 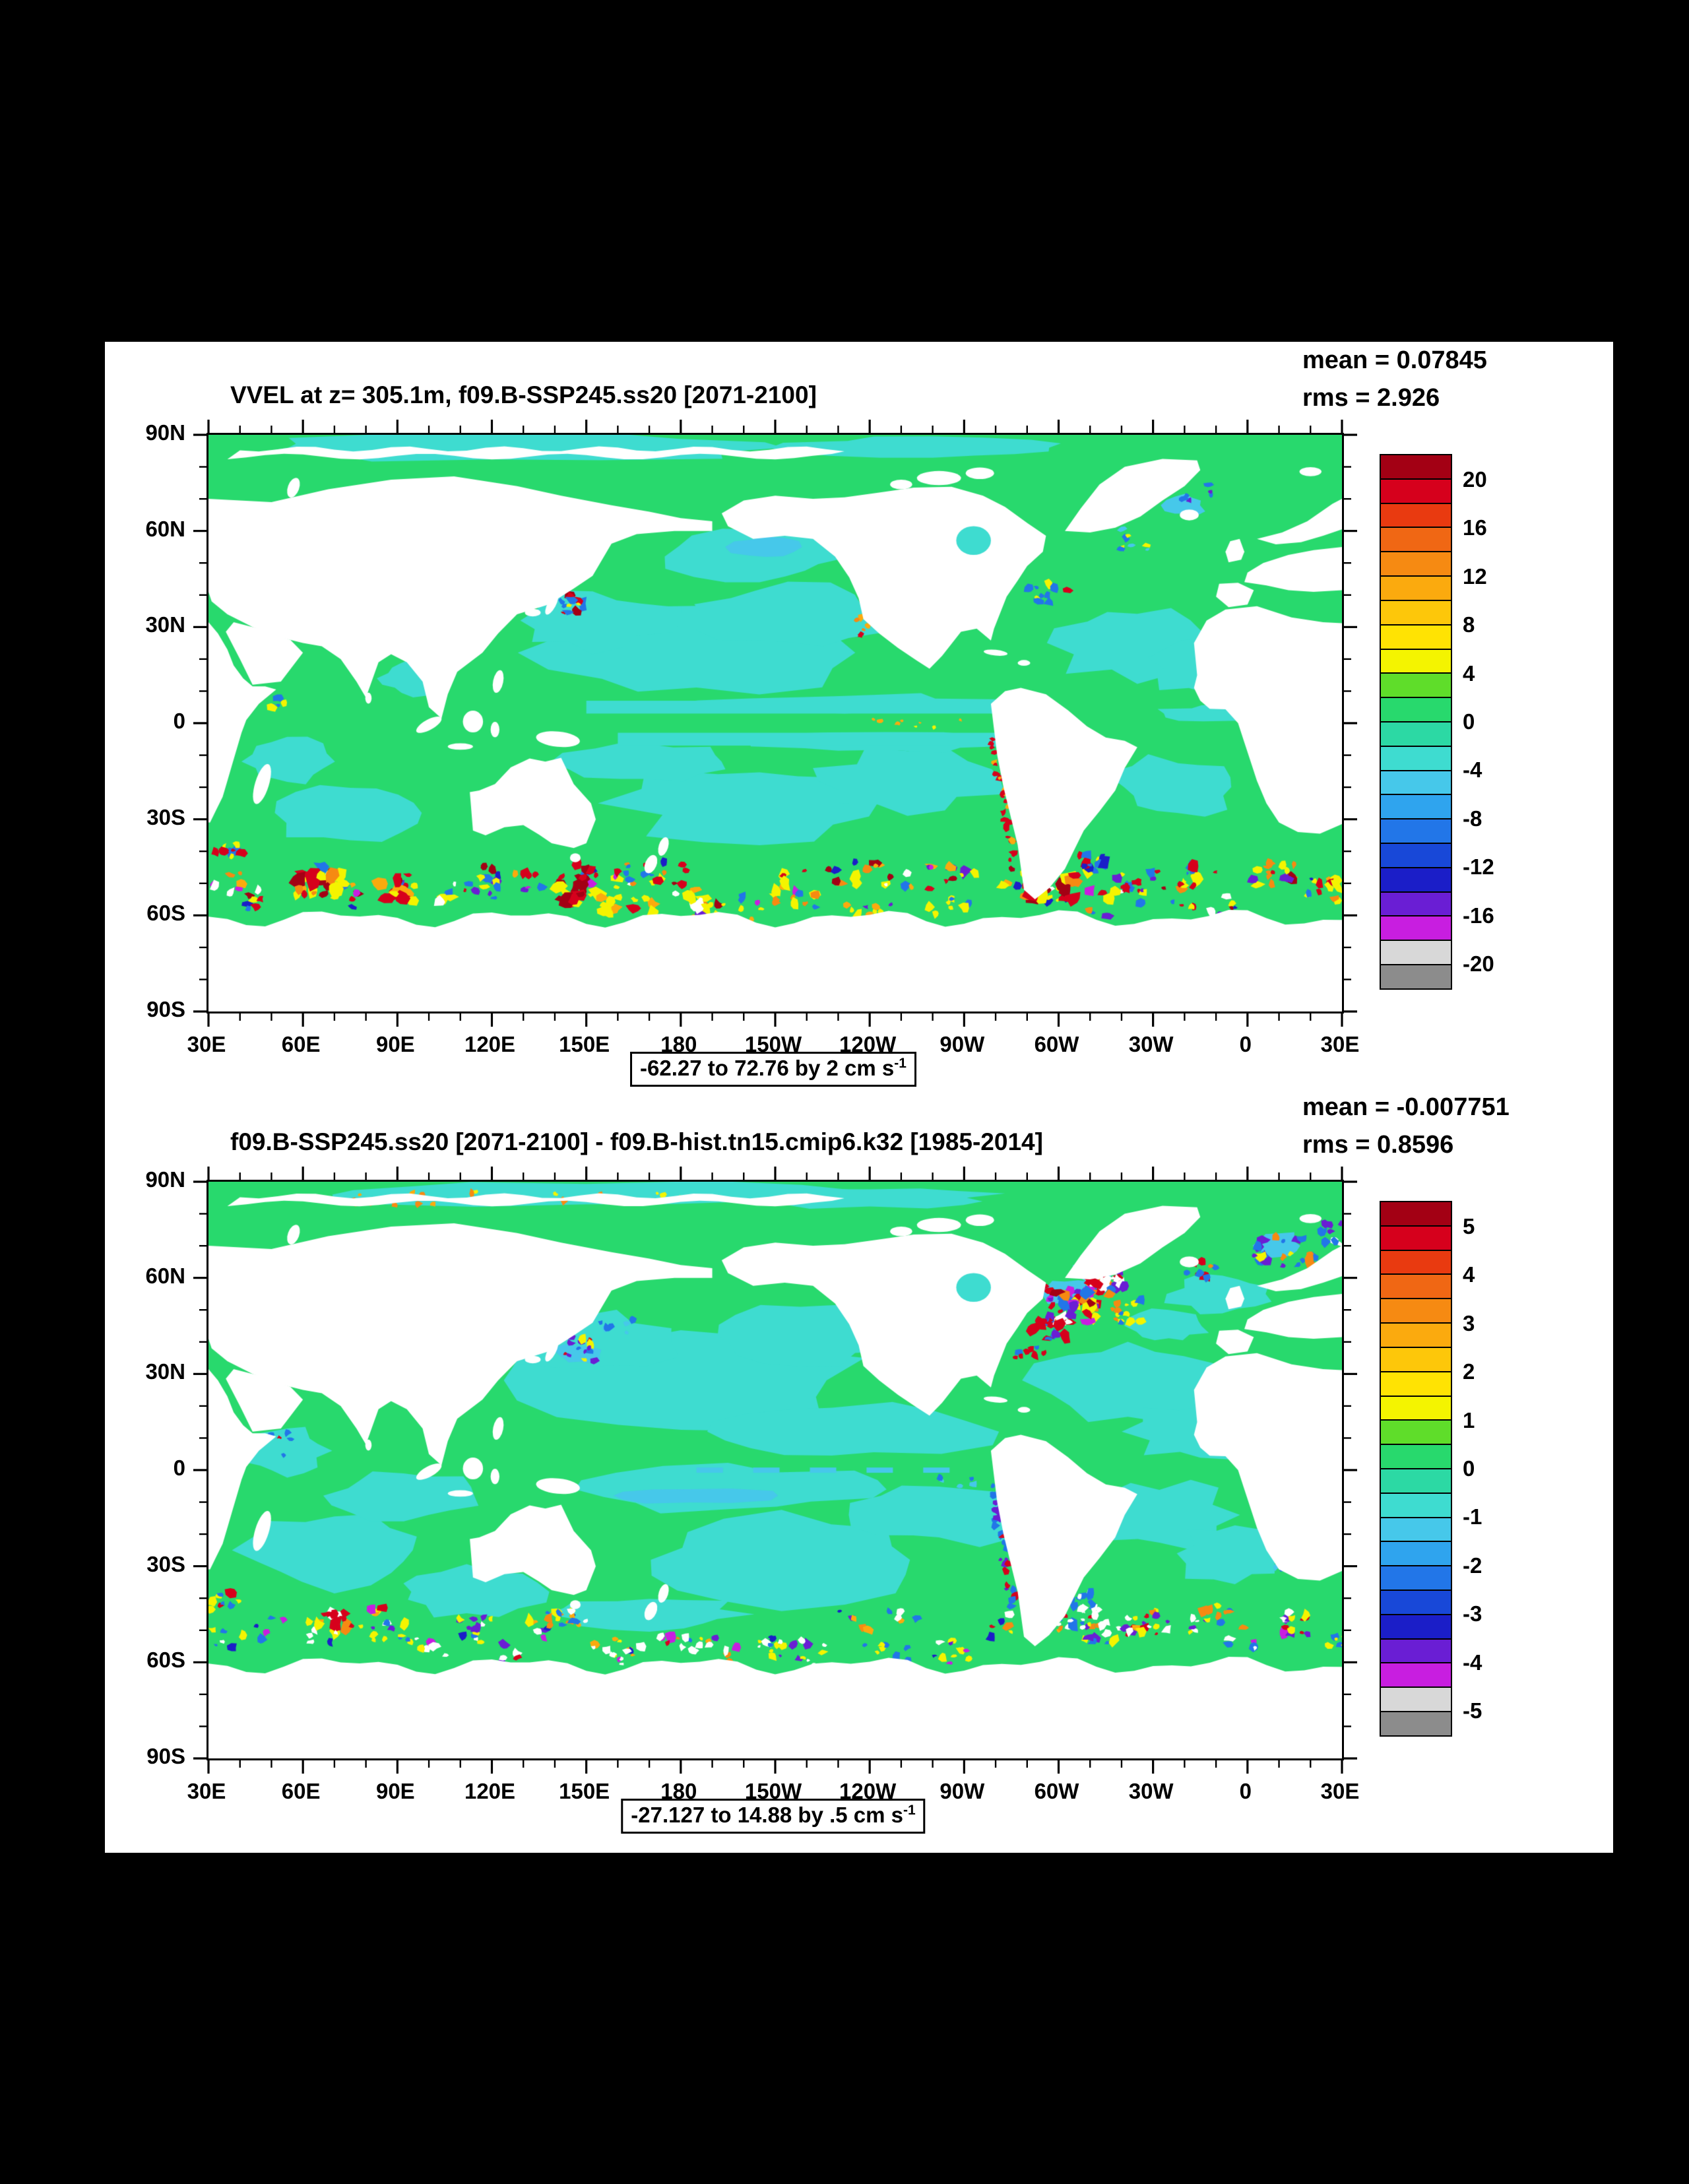 I want to click on range-caption: -27.127 to 14.88 by .5 cm s-1, so click(x=773, y=1816).